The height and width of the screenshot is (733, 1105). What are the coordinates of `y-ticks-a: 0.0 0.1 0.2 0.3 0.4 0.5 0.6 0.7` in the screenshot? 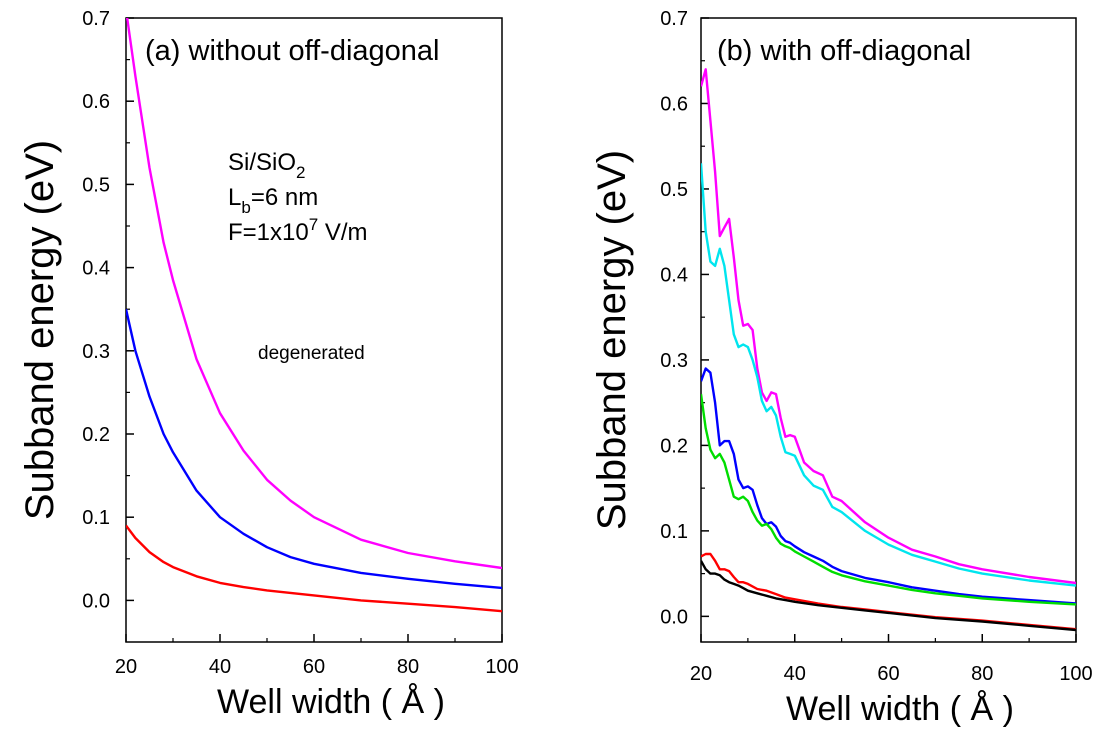 It's located at (108, 310).